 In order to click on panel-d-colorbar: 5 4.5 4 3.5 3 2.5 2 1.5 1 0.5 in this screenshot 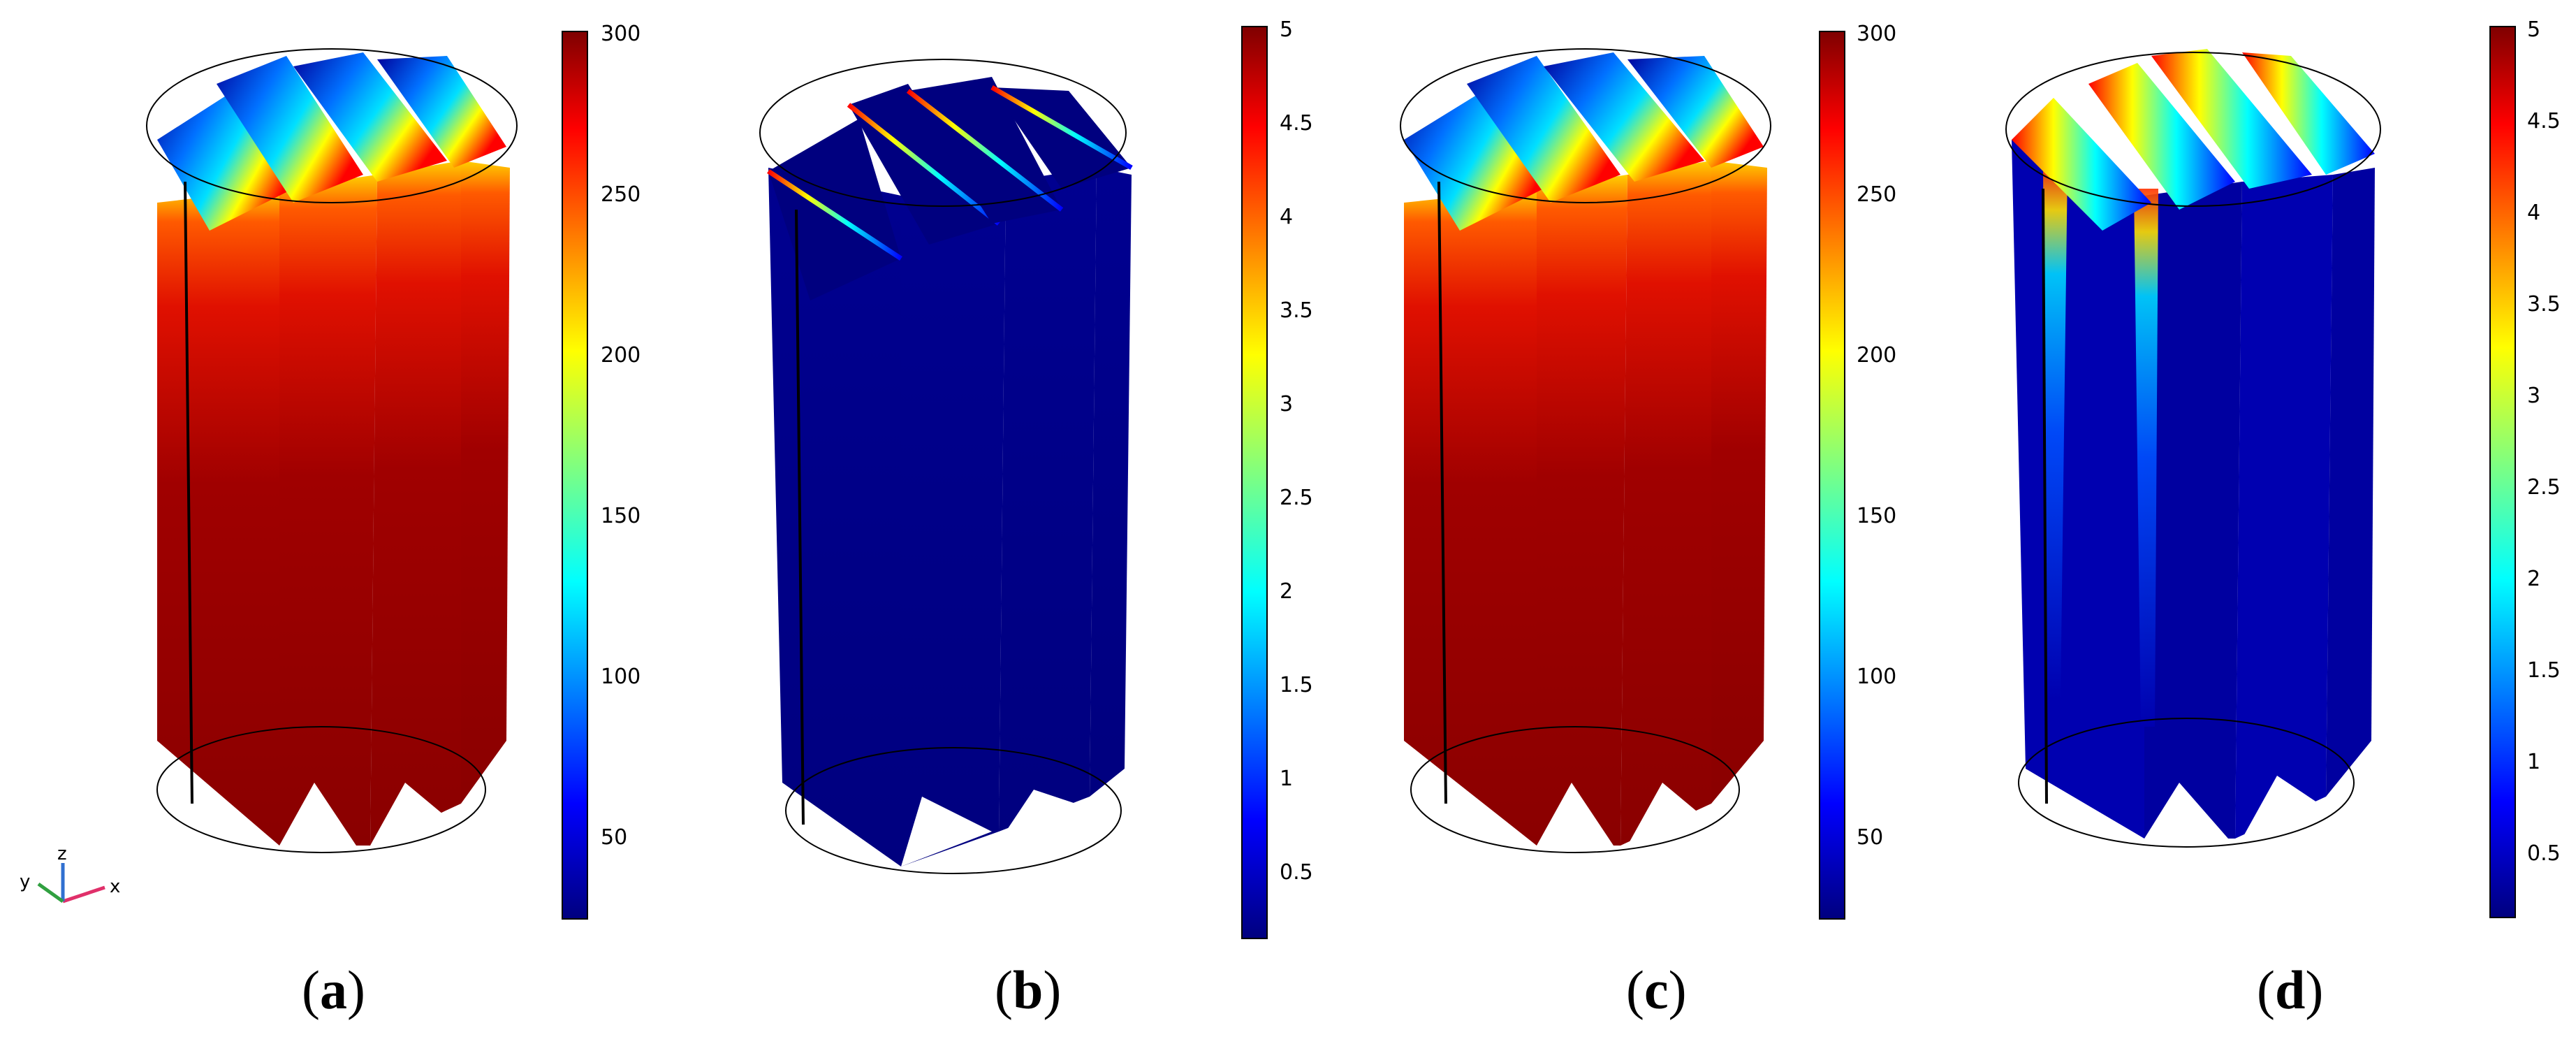, I will do `click(2525, 467)`.